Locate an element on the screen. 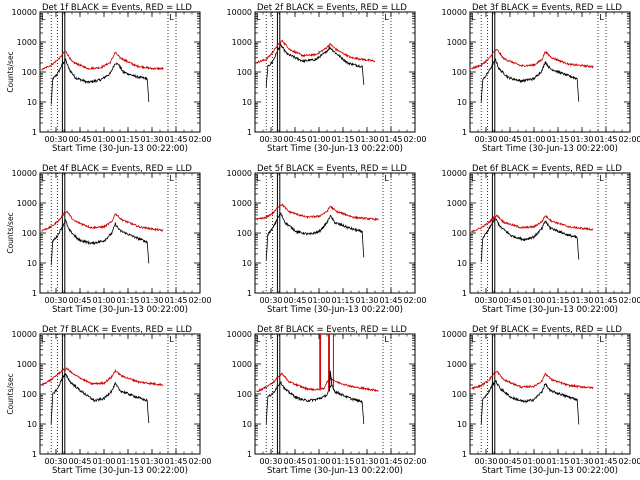 This screenshot has width=640, height=480. panel-title: Det 6f BLACK = Events, RED = LLD is located at coordinates (547, 169).